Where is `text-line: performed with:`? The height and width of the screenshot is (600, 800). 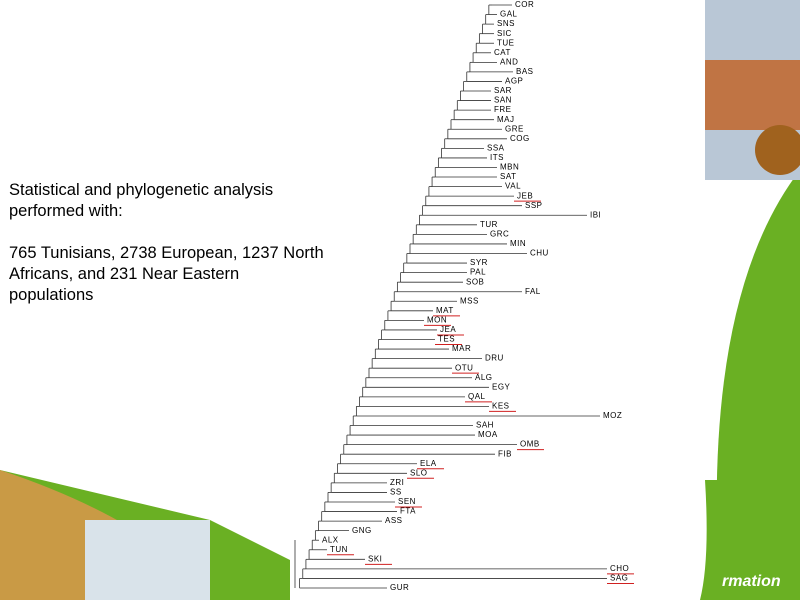 text-line: performed with: is located at coordinates (66, 211).